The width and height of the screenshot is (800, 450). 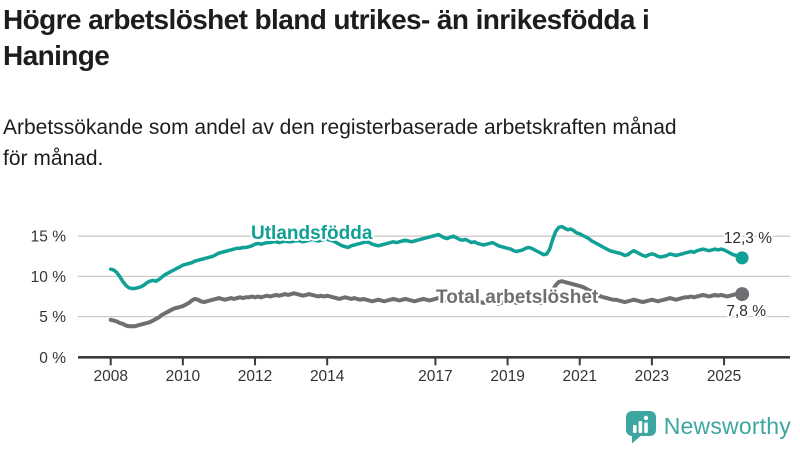 I want to click on series-label: Utlandsfödda, so click(x=312, y=233).